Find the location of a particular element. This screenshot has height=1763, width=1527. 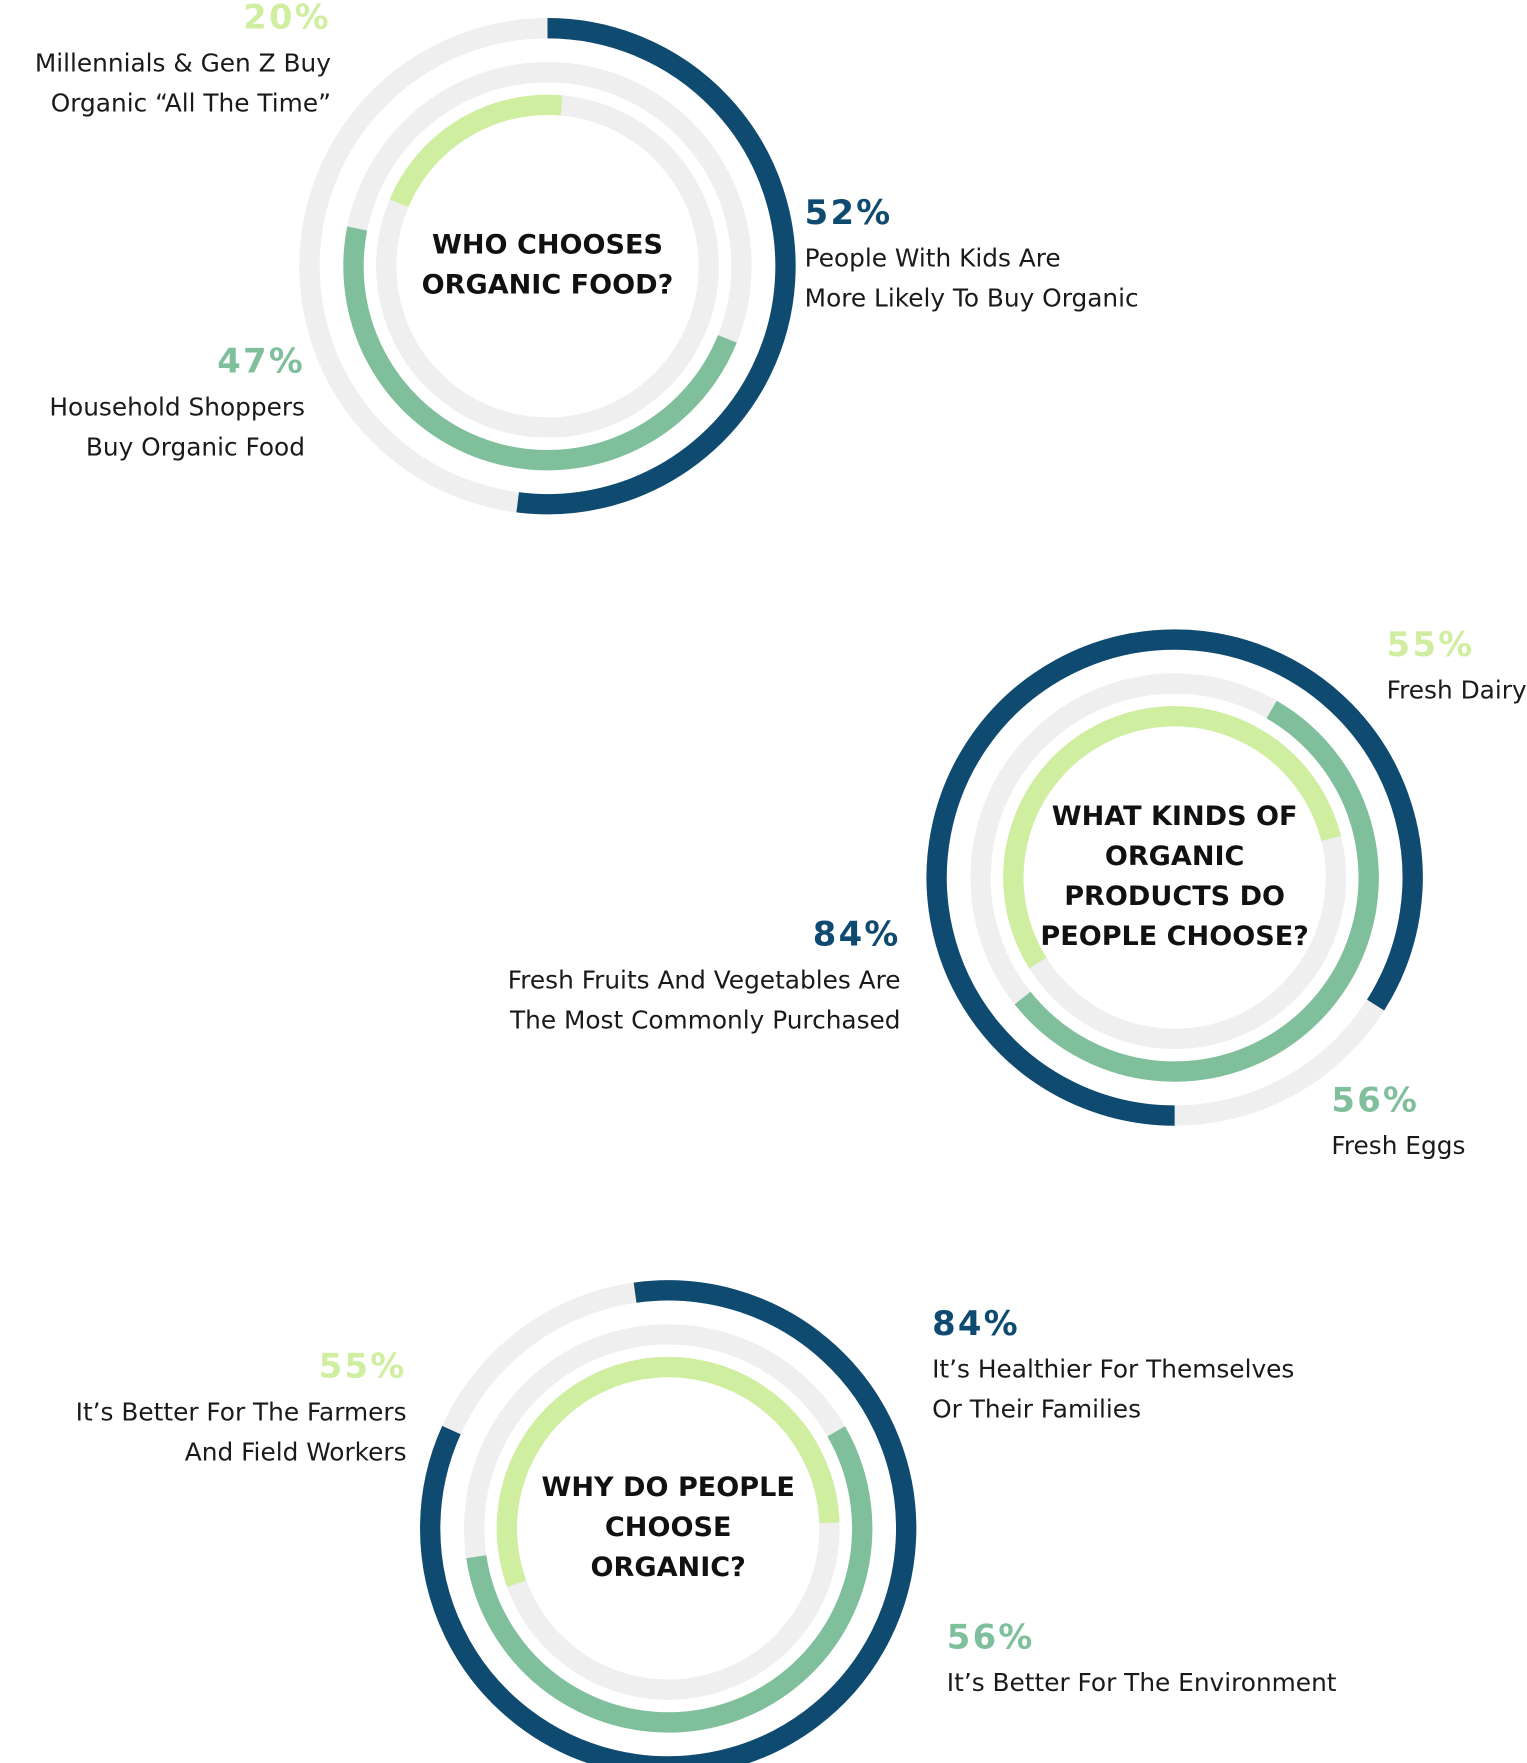

center-title: CHOOSE is located at coordinates (668, 1527).